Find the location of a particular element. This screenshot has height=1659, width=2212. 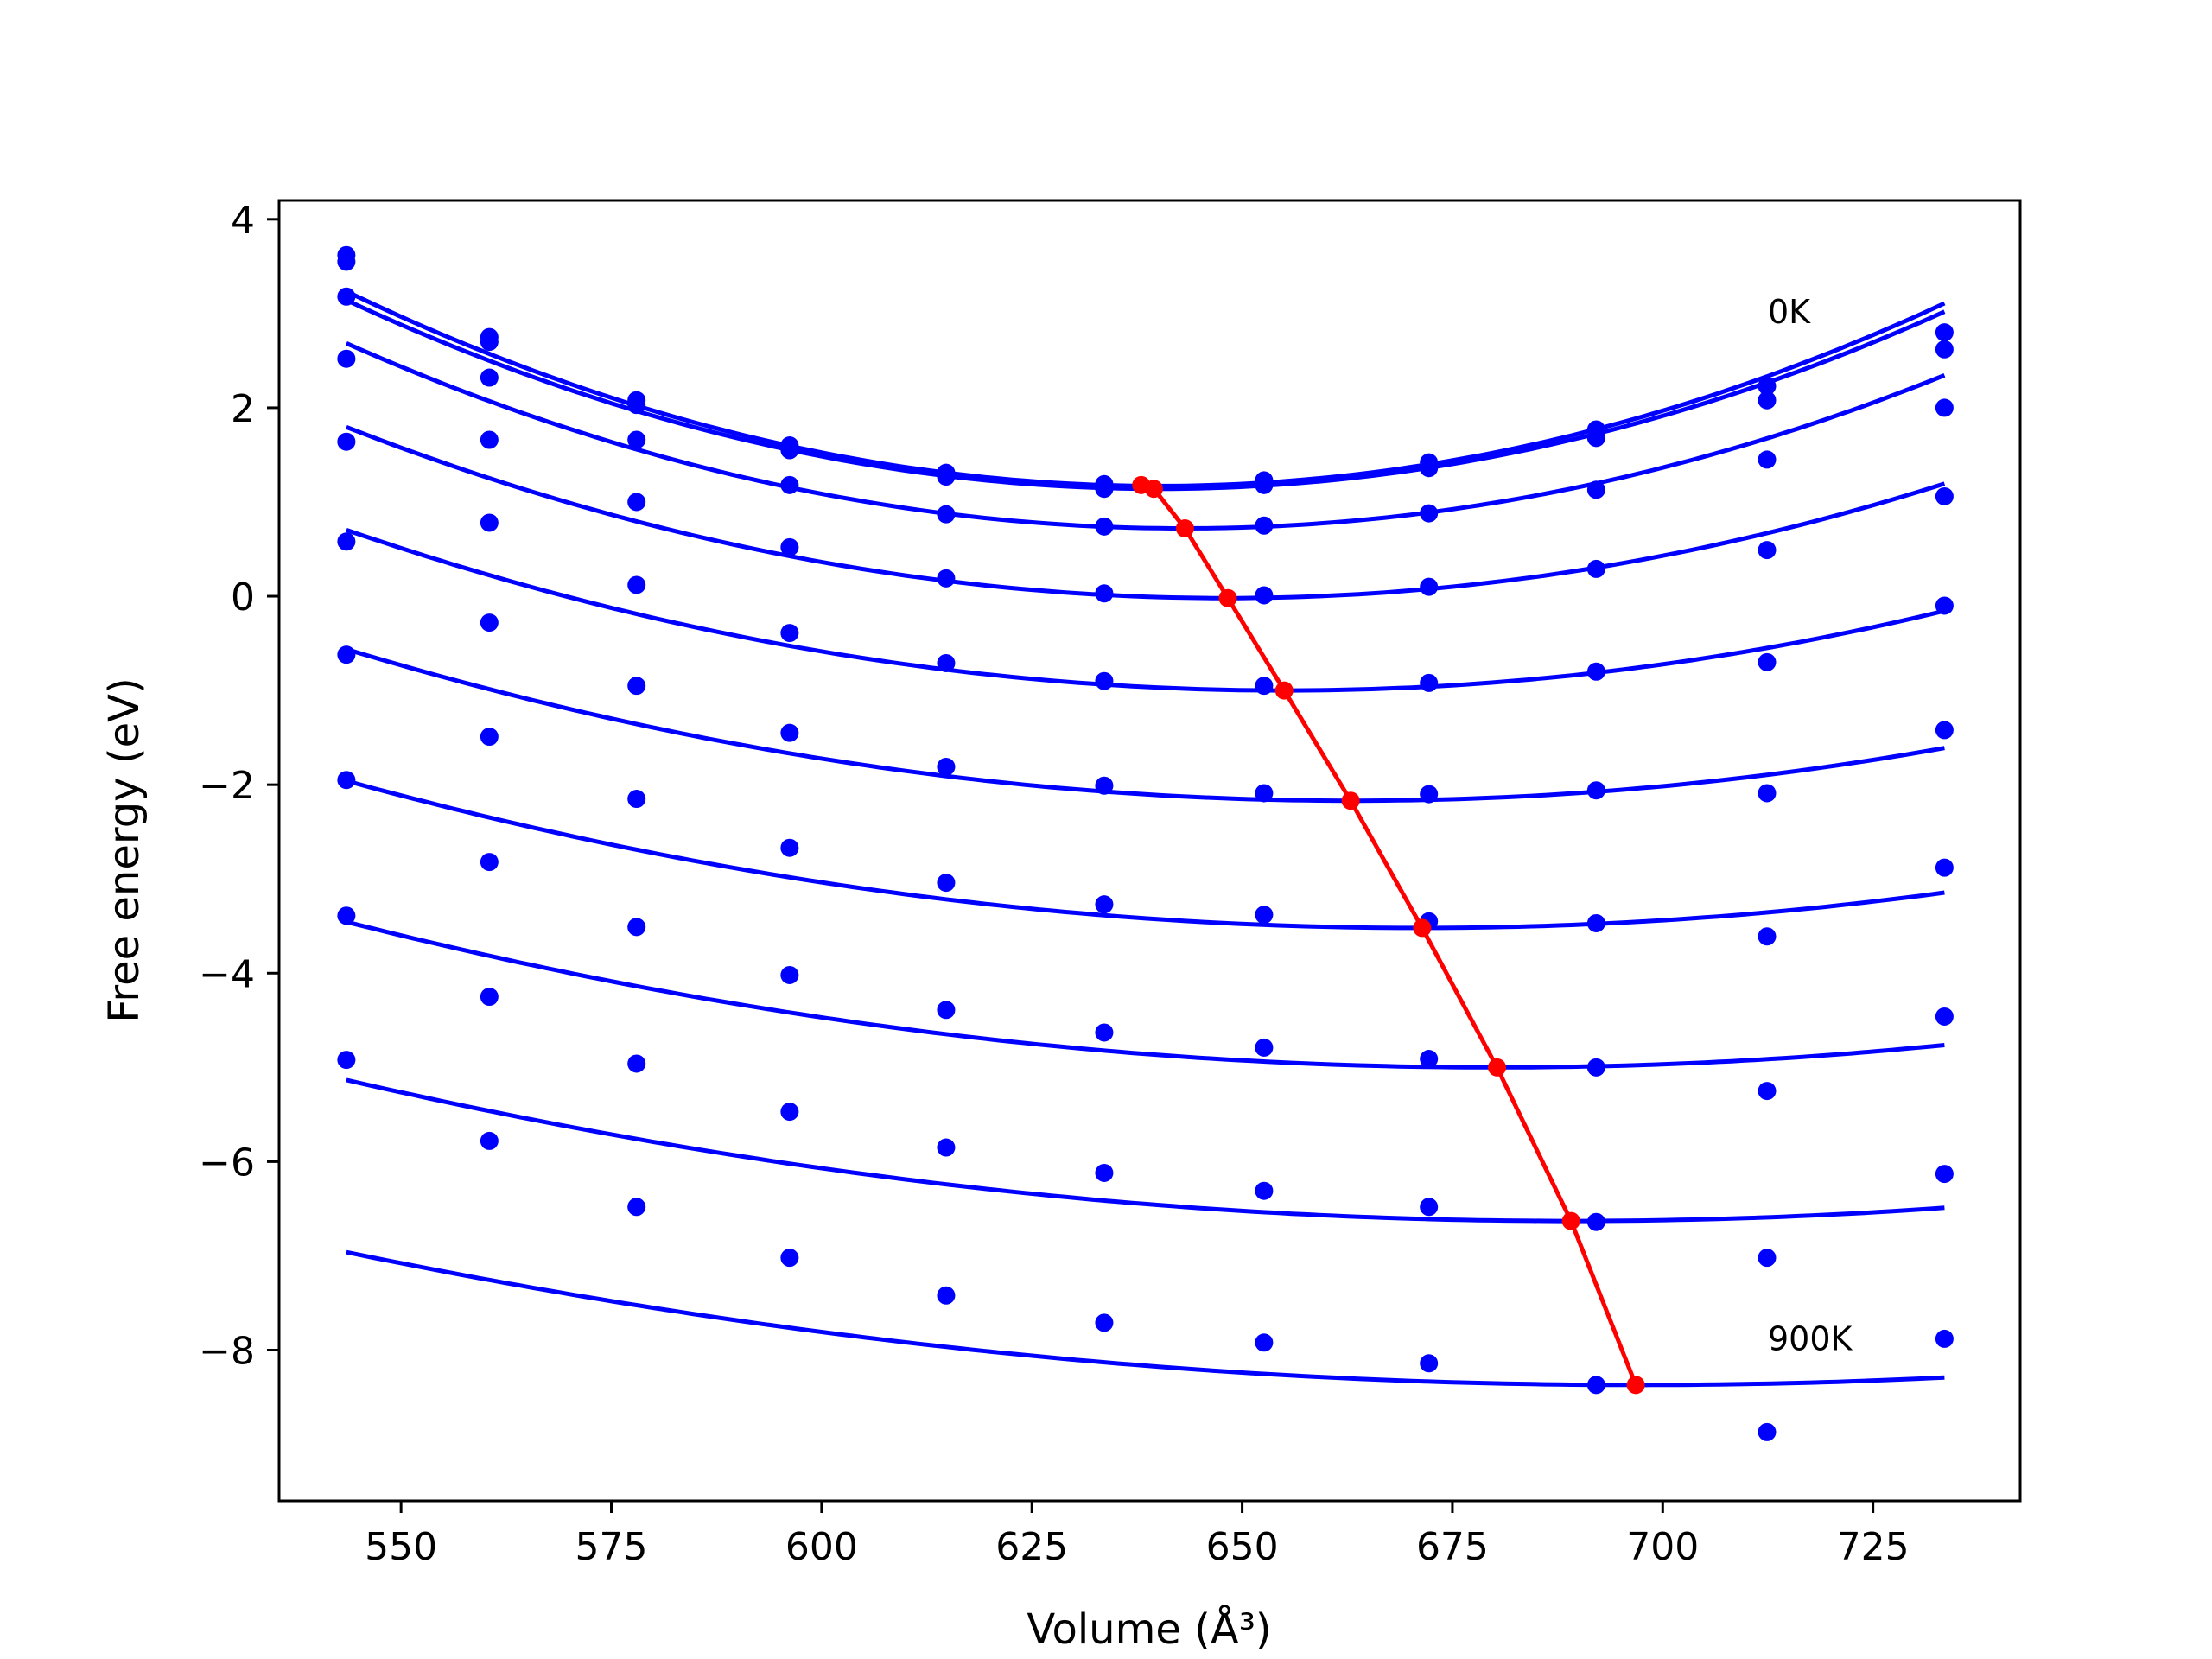

y-axis-ticks: −8 −6 −4 −2 0 2 4 is located at coordinates (239, 786).